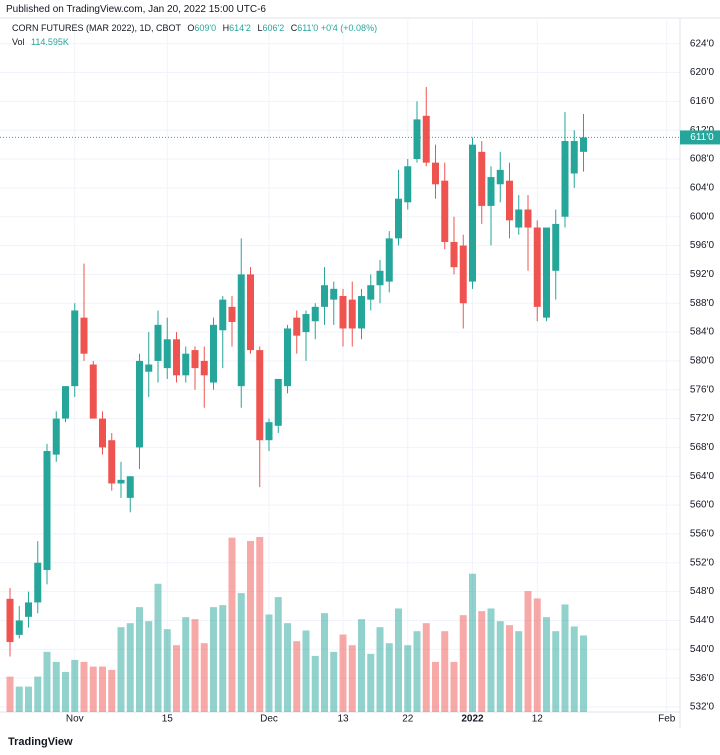 The width and height of the screenshot is (720, 755). I want to click on ohlc-prefix: L, so click(260, 28).